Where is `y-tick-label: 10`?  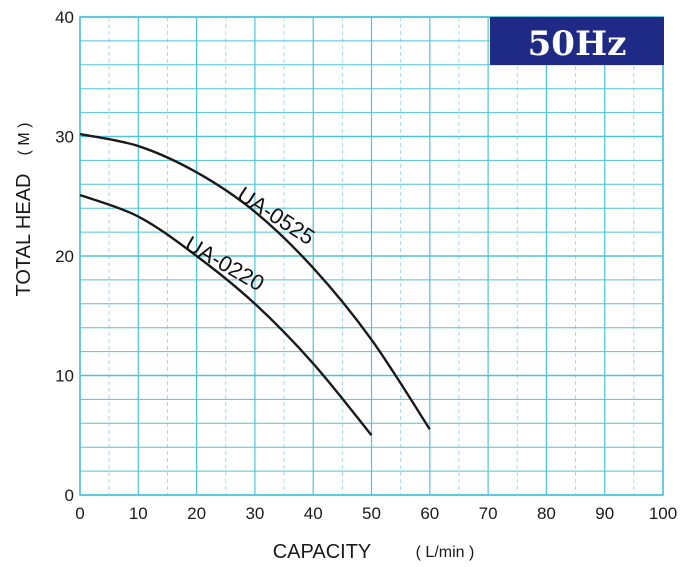 y-tick-label: 10 is located at coordinates (64, 376).